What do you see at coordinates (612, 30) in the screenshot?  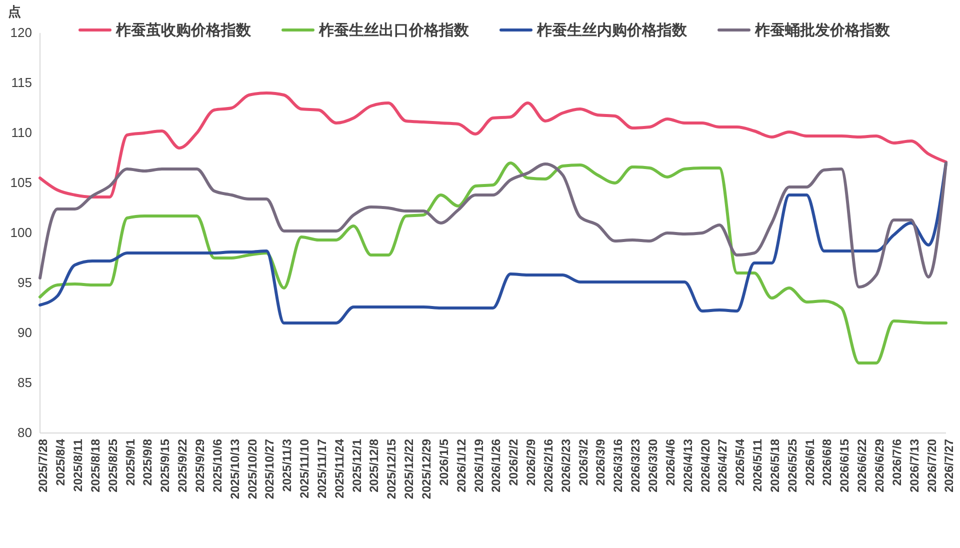 I see `legend-label: 柞蚕生丝内购价格指数` at bounding box center [612, 30].